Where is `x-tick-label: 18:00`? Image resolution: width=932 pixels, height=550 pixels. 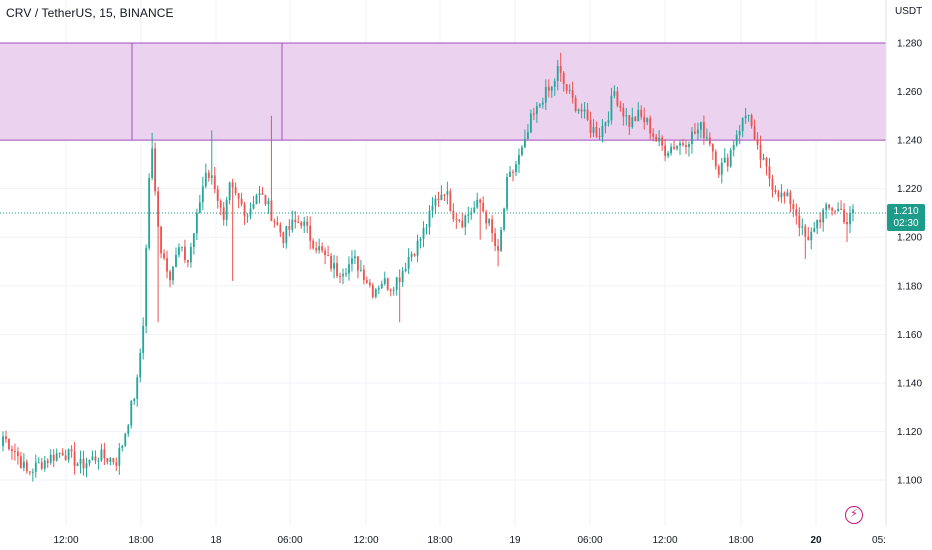 x-tick-label: 18:00 is located at coordinates (740, 540).